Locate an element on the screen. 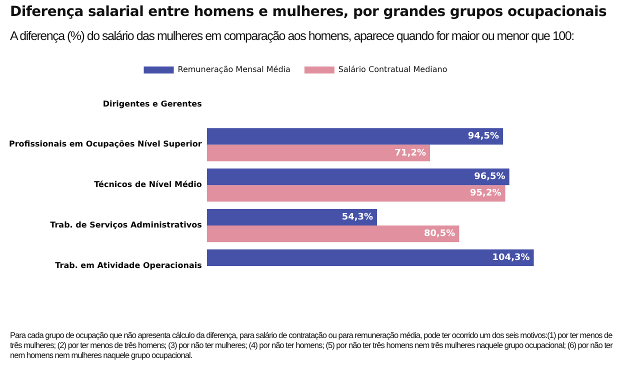 The width and height of the screenshot is (633, 380). legend-label: Remuneração Mensal Média is located at coordinates (234, 69).